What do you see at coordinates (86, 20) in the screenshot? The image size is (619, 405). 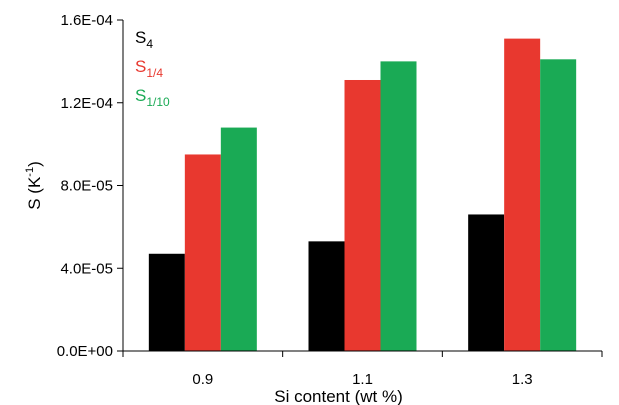 I see `y-tick-label: 1.6E-04` at bounding box center [86, 20].